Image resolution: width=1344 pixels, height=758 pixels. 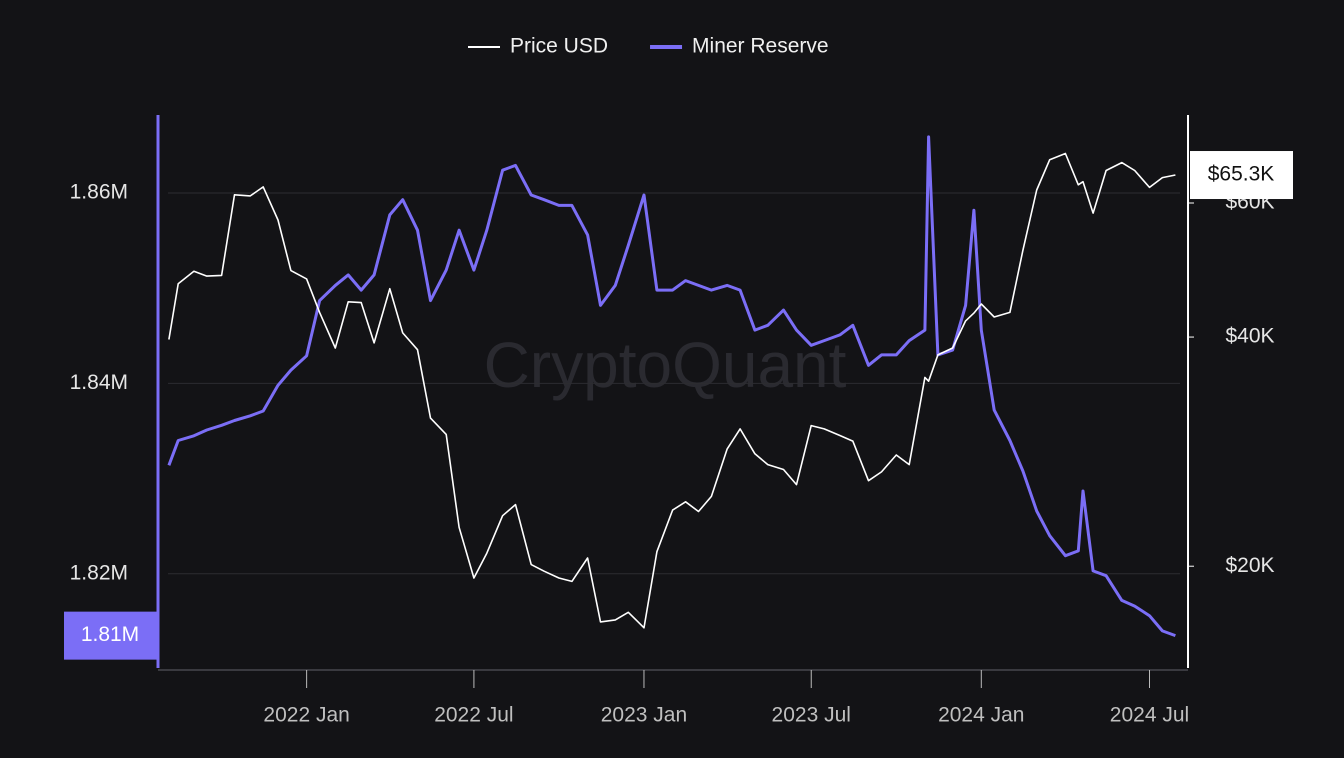 What do you see at coordinates (1249, 565) in the screenshot?
I see `y2-tick-label: $20K` at bounding box center [1249, 565].